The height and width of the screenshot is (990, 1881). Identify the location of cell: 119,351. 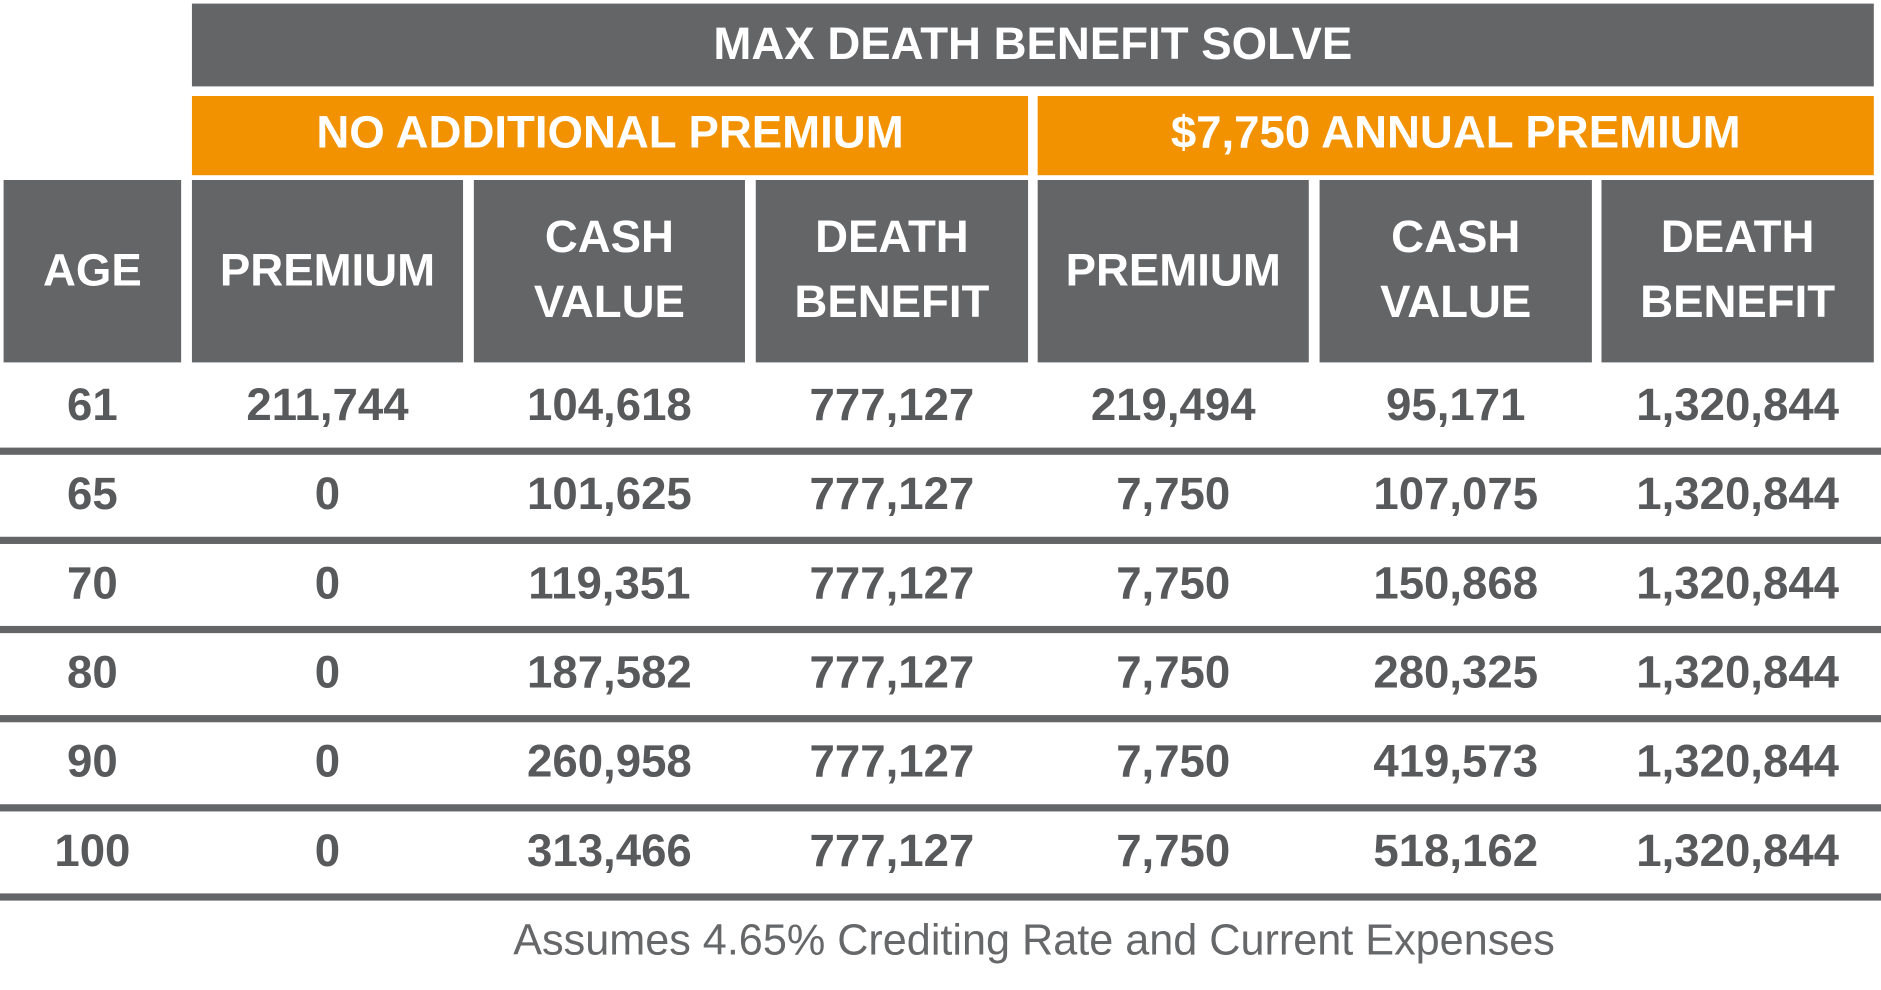
(609, 582).